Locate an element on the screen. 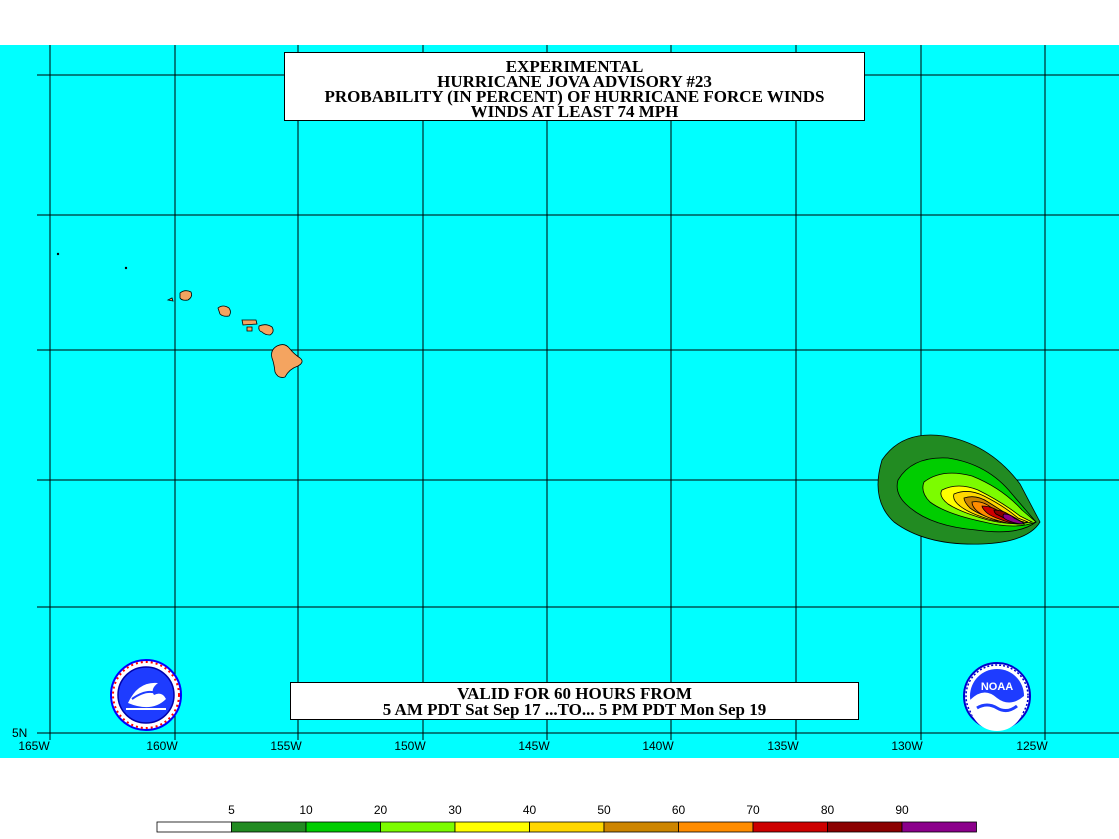 This screenshot has height=839, width=1119. hawaiian-islands is located at coordinates (179, 315).